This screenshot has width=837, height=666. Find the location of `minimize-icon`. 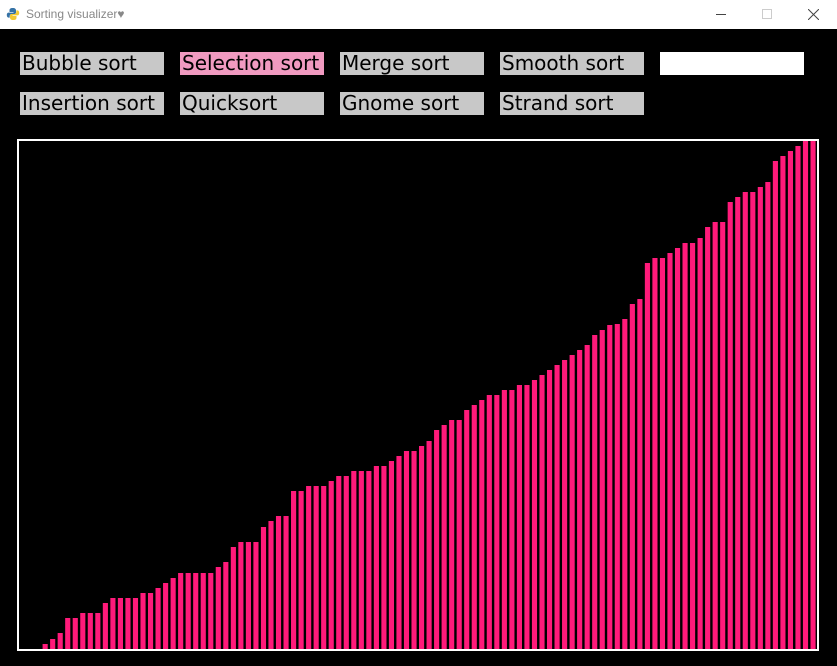

minimize-icon is located at coordinates (721, 14).